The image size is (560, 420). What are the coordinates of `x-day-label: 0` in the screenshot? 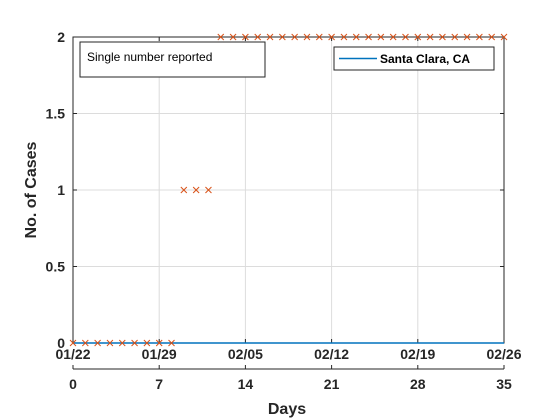 It's located at (73, 384).